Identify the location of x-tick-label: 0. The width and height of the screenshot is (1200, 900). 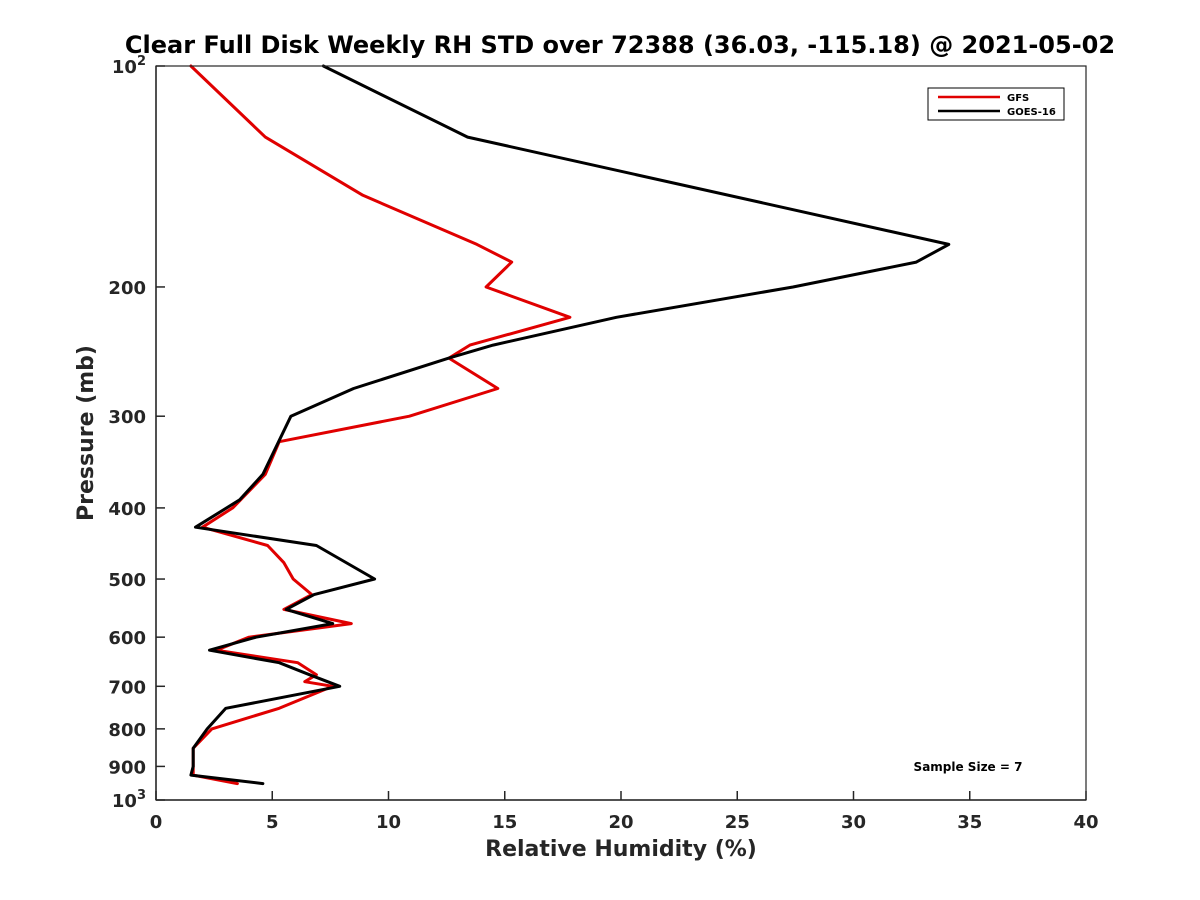
(156, 822).